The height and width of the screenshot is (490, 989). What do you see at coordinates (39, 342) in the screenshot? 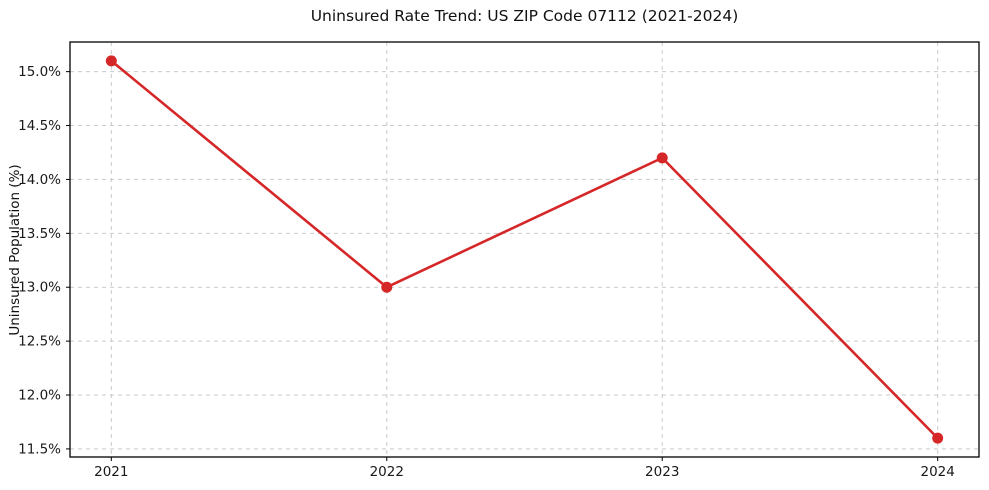
I see `y-tick-label: 12.5%` at bounding box center [39, 342].